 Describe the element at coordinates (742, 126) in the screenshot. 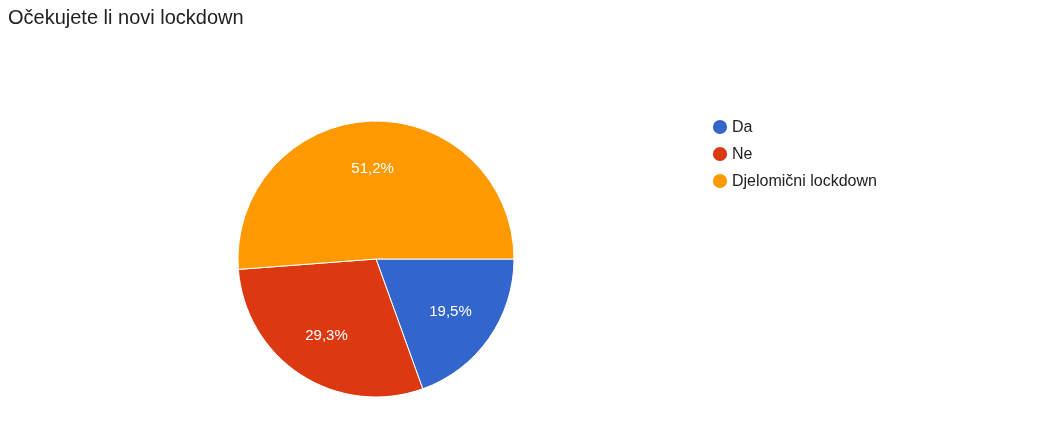

I see `legend-label: Da` at that location.